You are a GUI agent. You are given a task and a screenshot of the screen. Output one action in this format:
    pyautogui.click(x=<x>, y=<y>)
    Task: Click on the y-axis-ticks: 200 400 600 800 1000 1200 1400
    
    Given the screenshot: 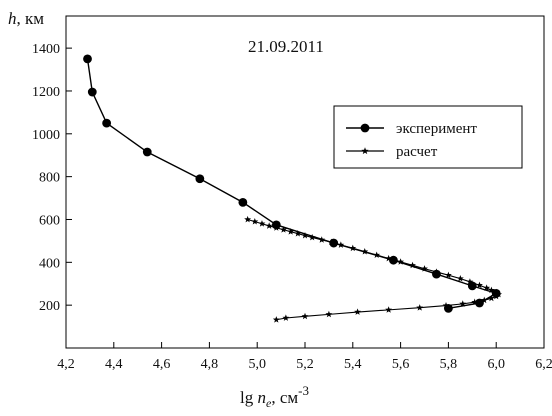 What is the action you would take?
    pyautogui.click(x=52, y=178)
    